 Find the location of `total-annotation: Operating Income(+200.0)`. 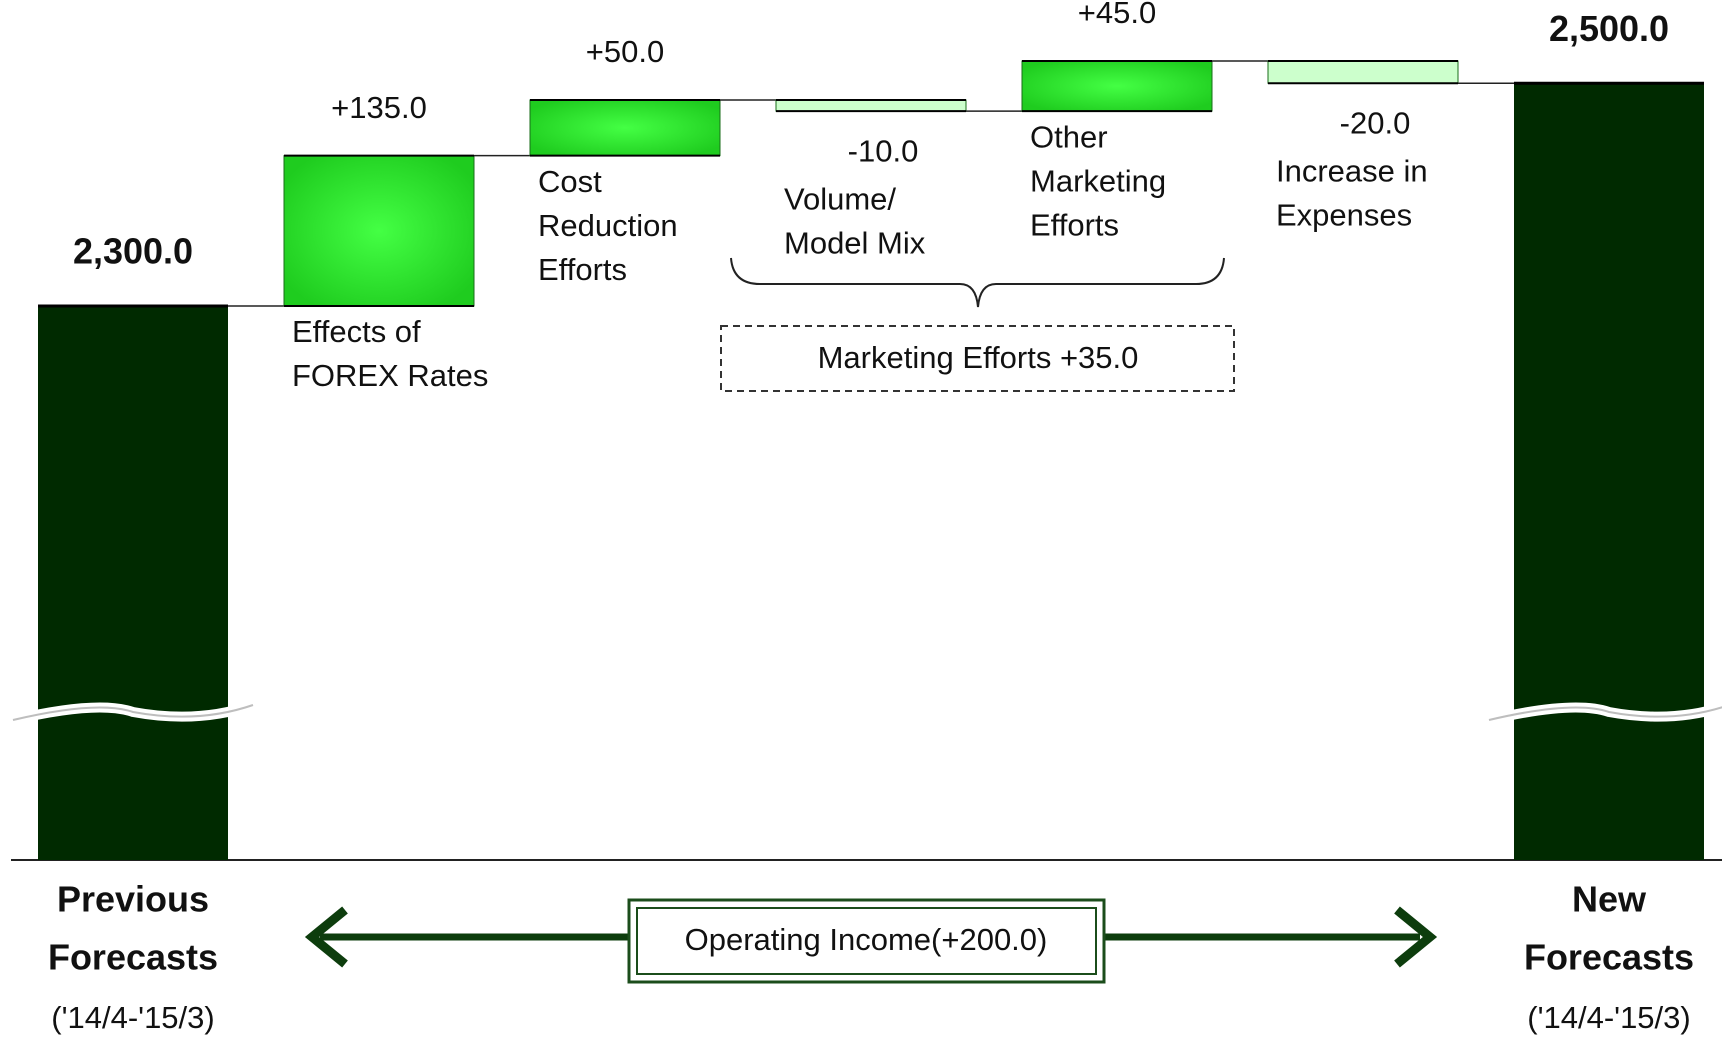

total-annotation: Operating Income(+200.0) is located at coordinates (866, 939).